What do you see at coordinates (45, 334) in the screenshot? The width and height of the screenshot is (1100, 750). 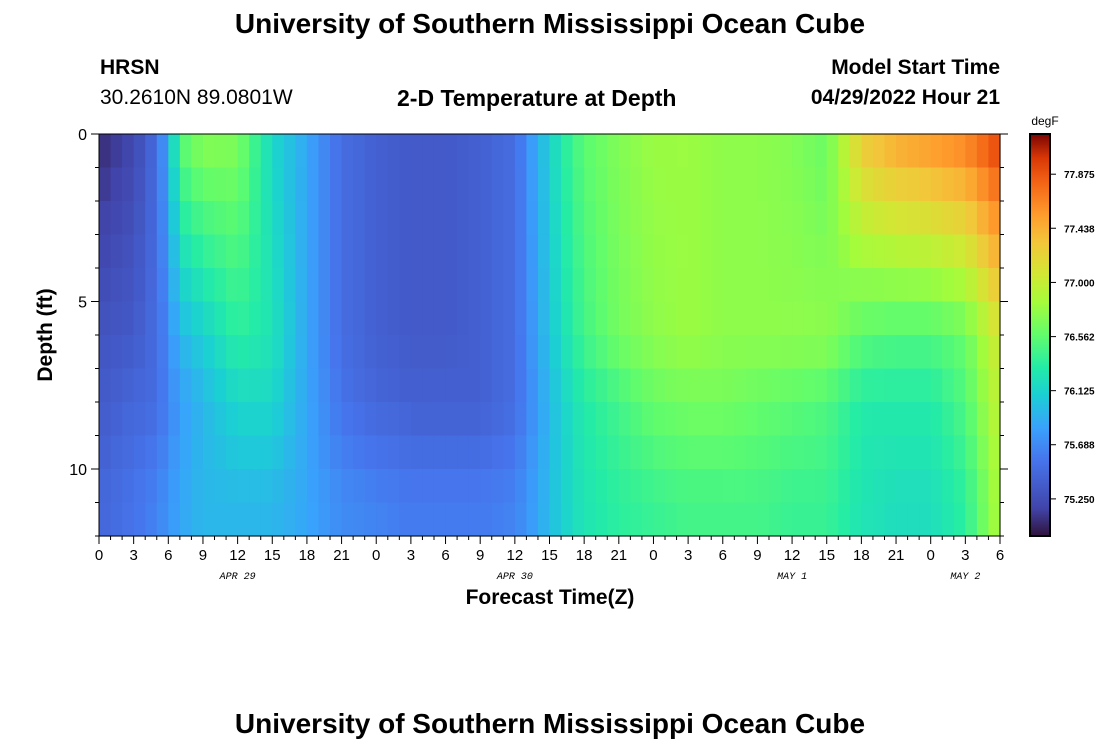 I see `y-axis-label: Depth (ft)` at bounding box center [45, 334].